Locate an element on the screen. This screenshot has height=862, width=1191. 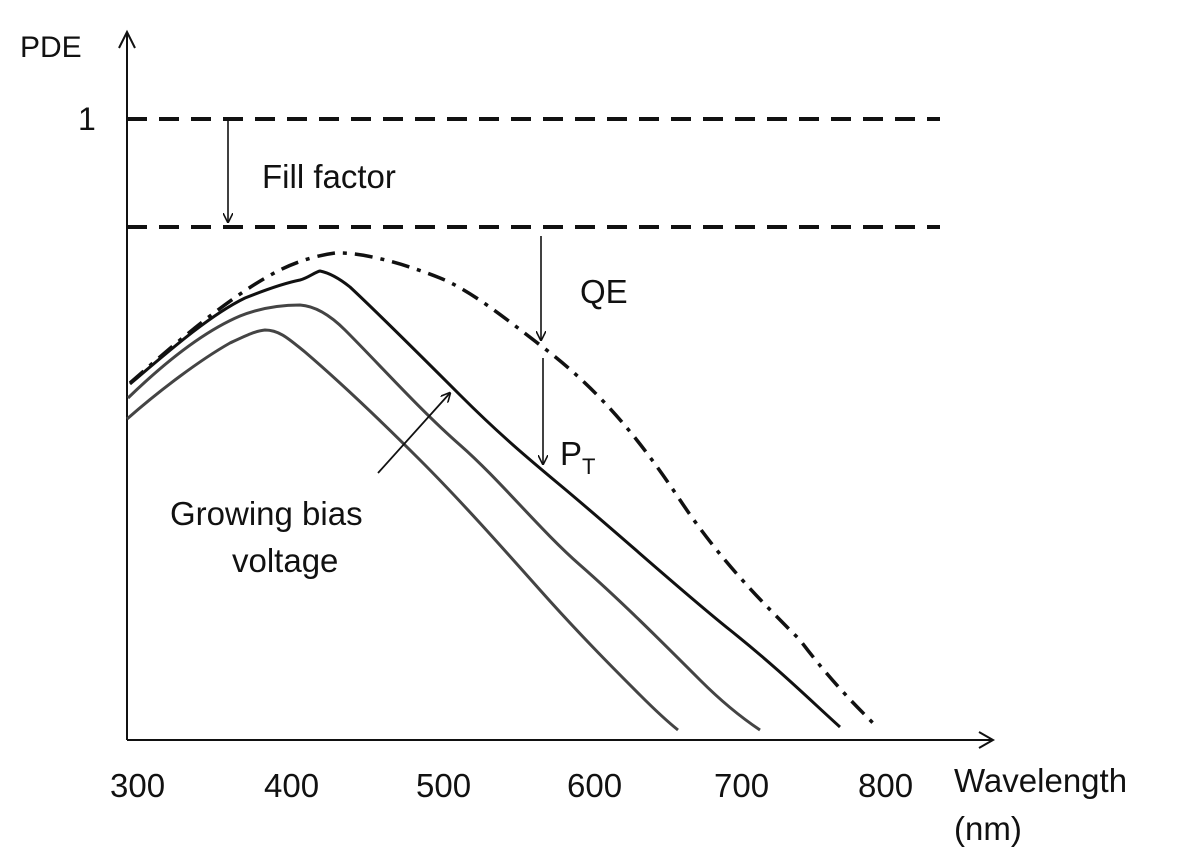
x-tick-600: 600 is located at coordinates (594, 785).